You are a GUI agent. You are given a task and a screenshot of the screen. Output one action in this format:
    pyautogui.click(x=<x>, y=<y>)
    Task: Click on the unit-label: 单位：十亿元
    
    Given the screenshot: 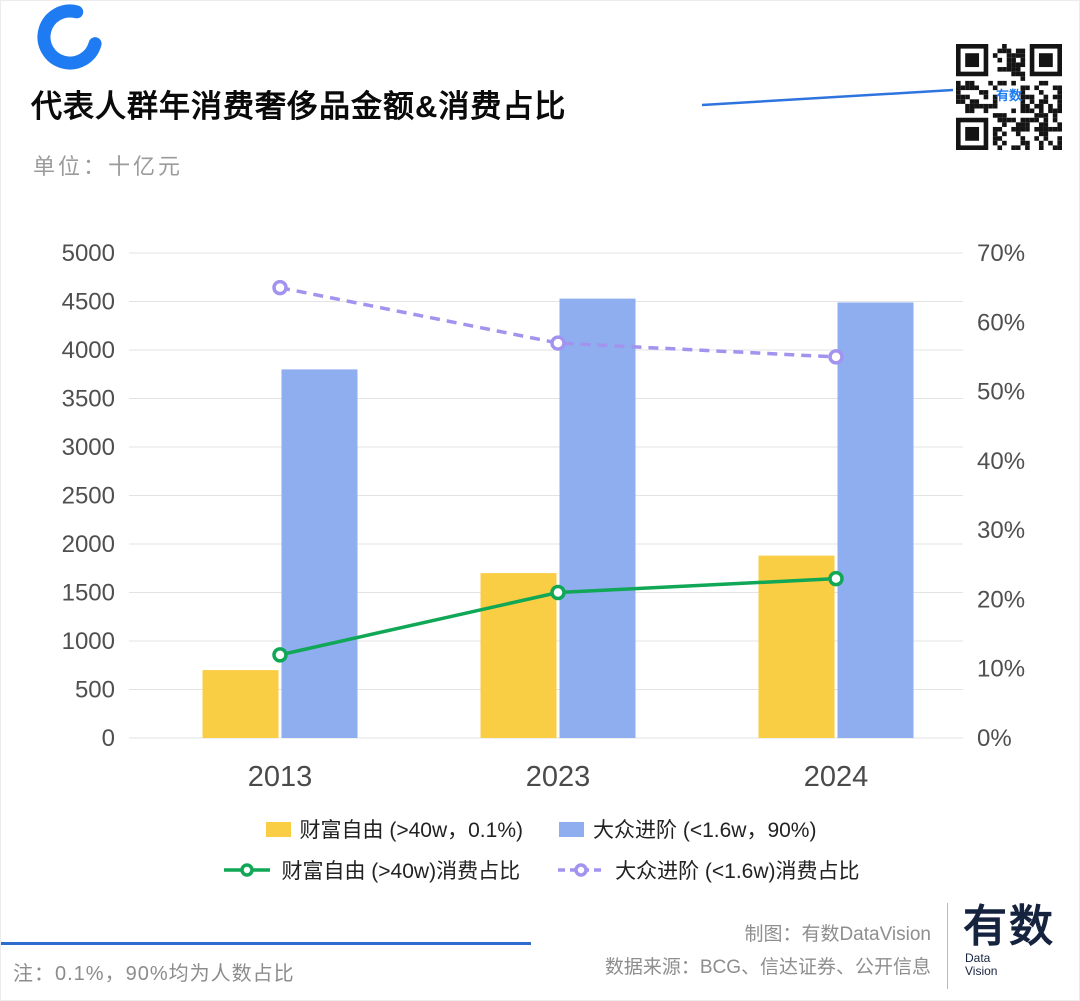 What is the action you would take?
    pyautogui.click(x=108, y=166)
    